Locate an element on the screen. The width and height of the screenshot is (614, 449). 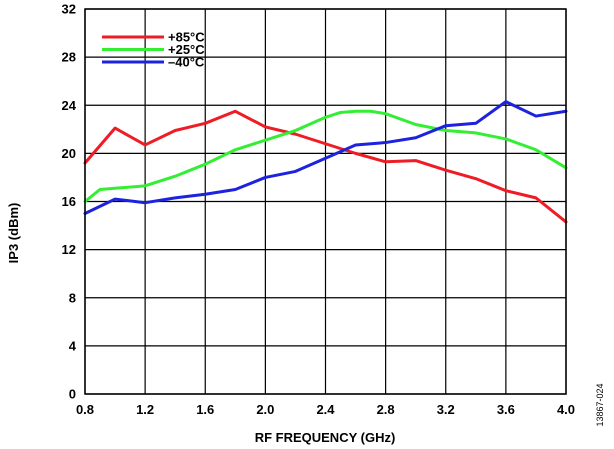
x-tick-label: 1.6 is located at coordinates (205, 409).